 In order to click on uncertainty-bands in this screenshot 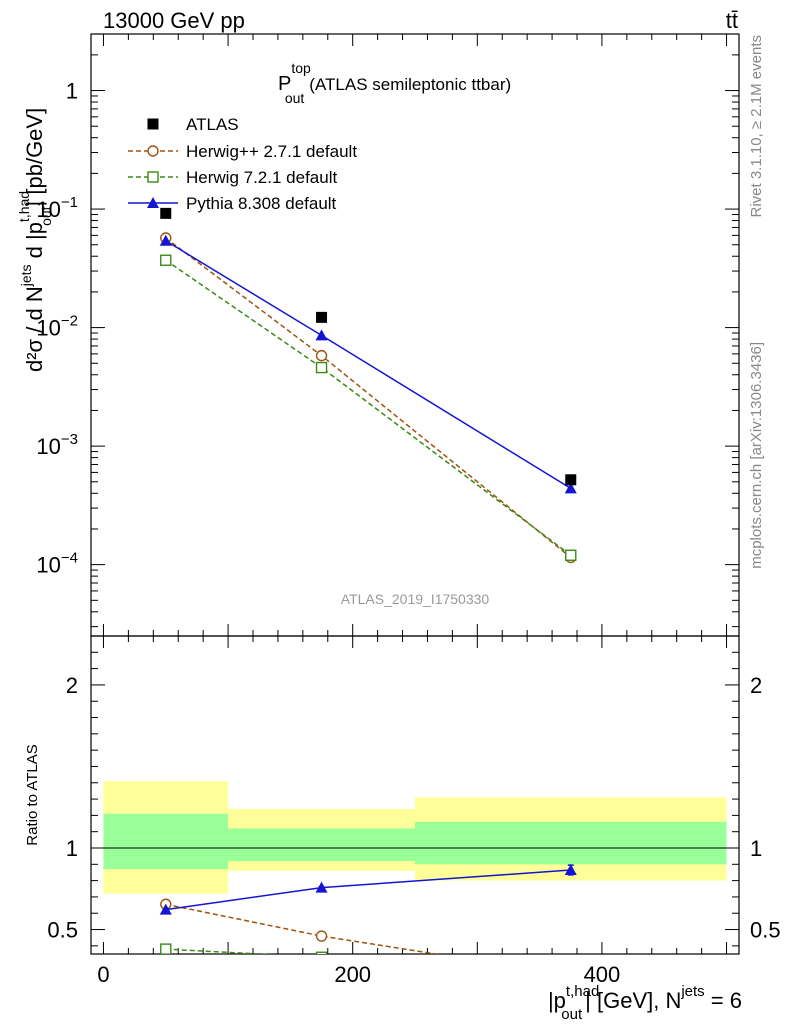, I will do `click(415, 837)`.